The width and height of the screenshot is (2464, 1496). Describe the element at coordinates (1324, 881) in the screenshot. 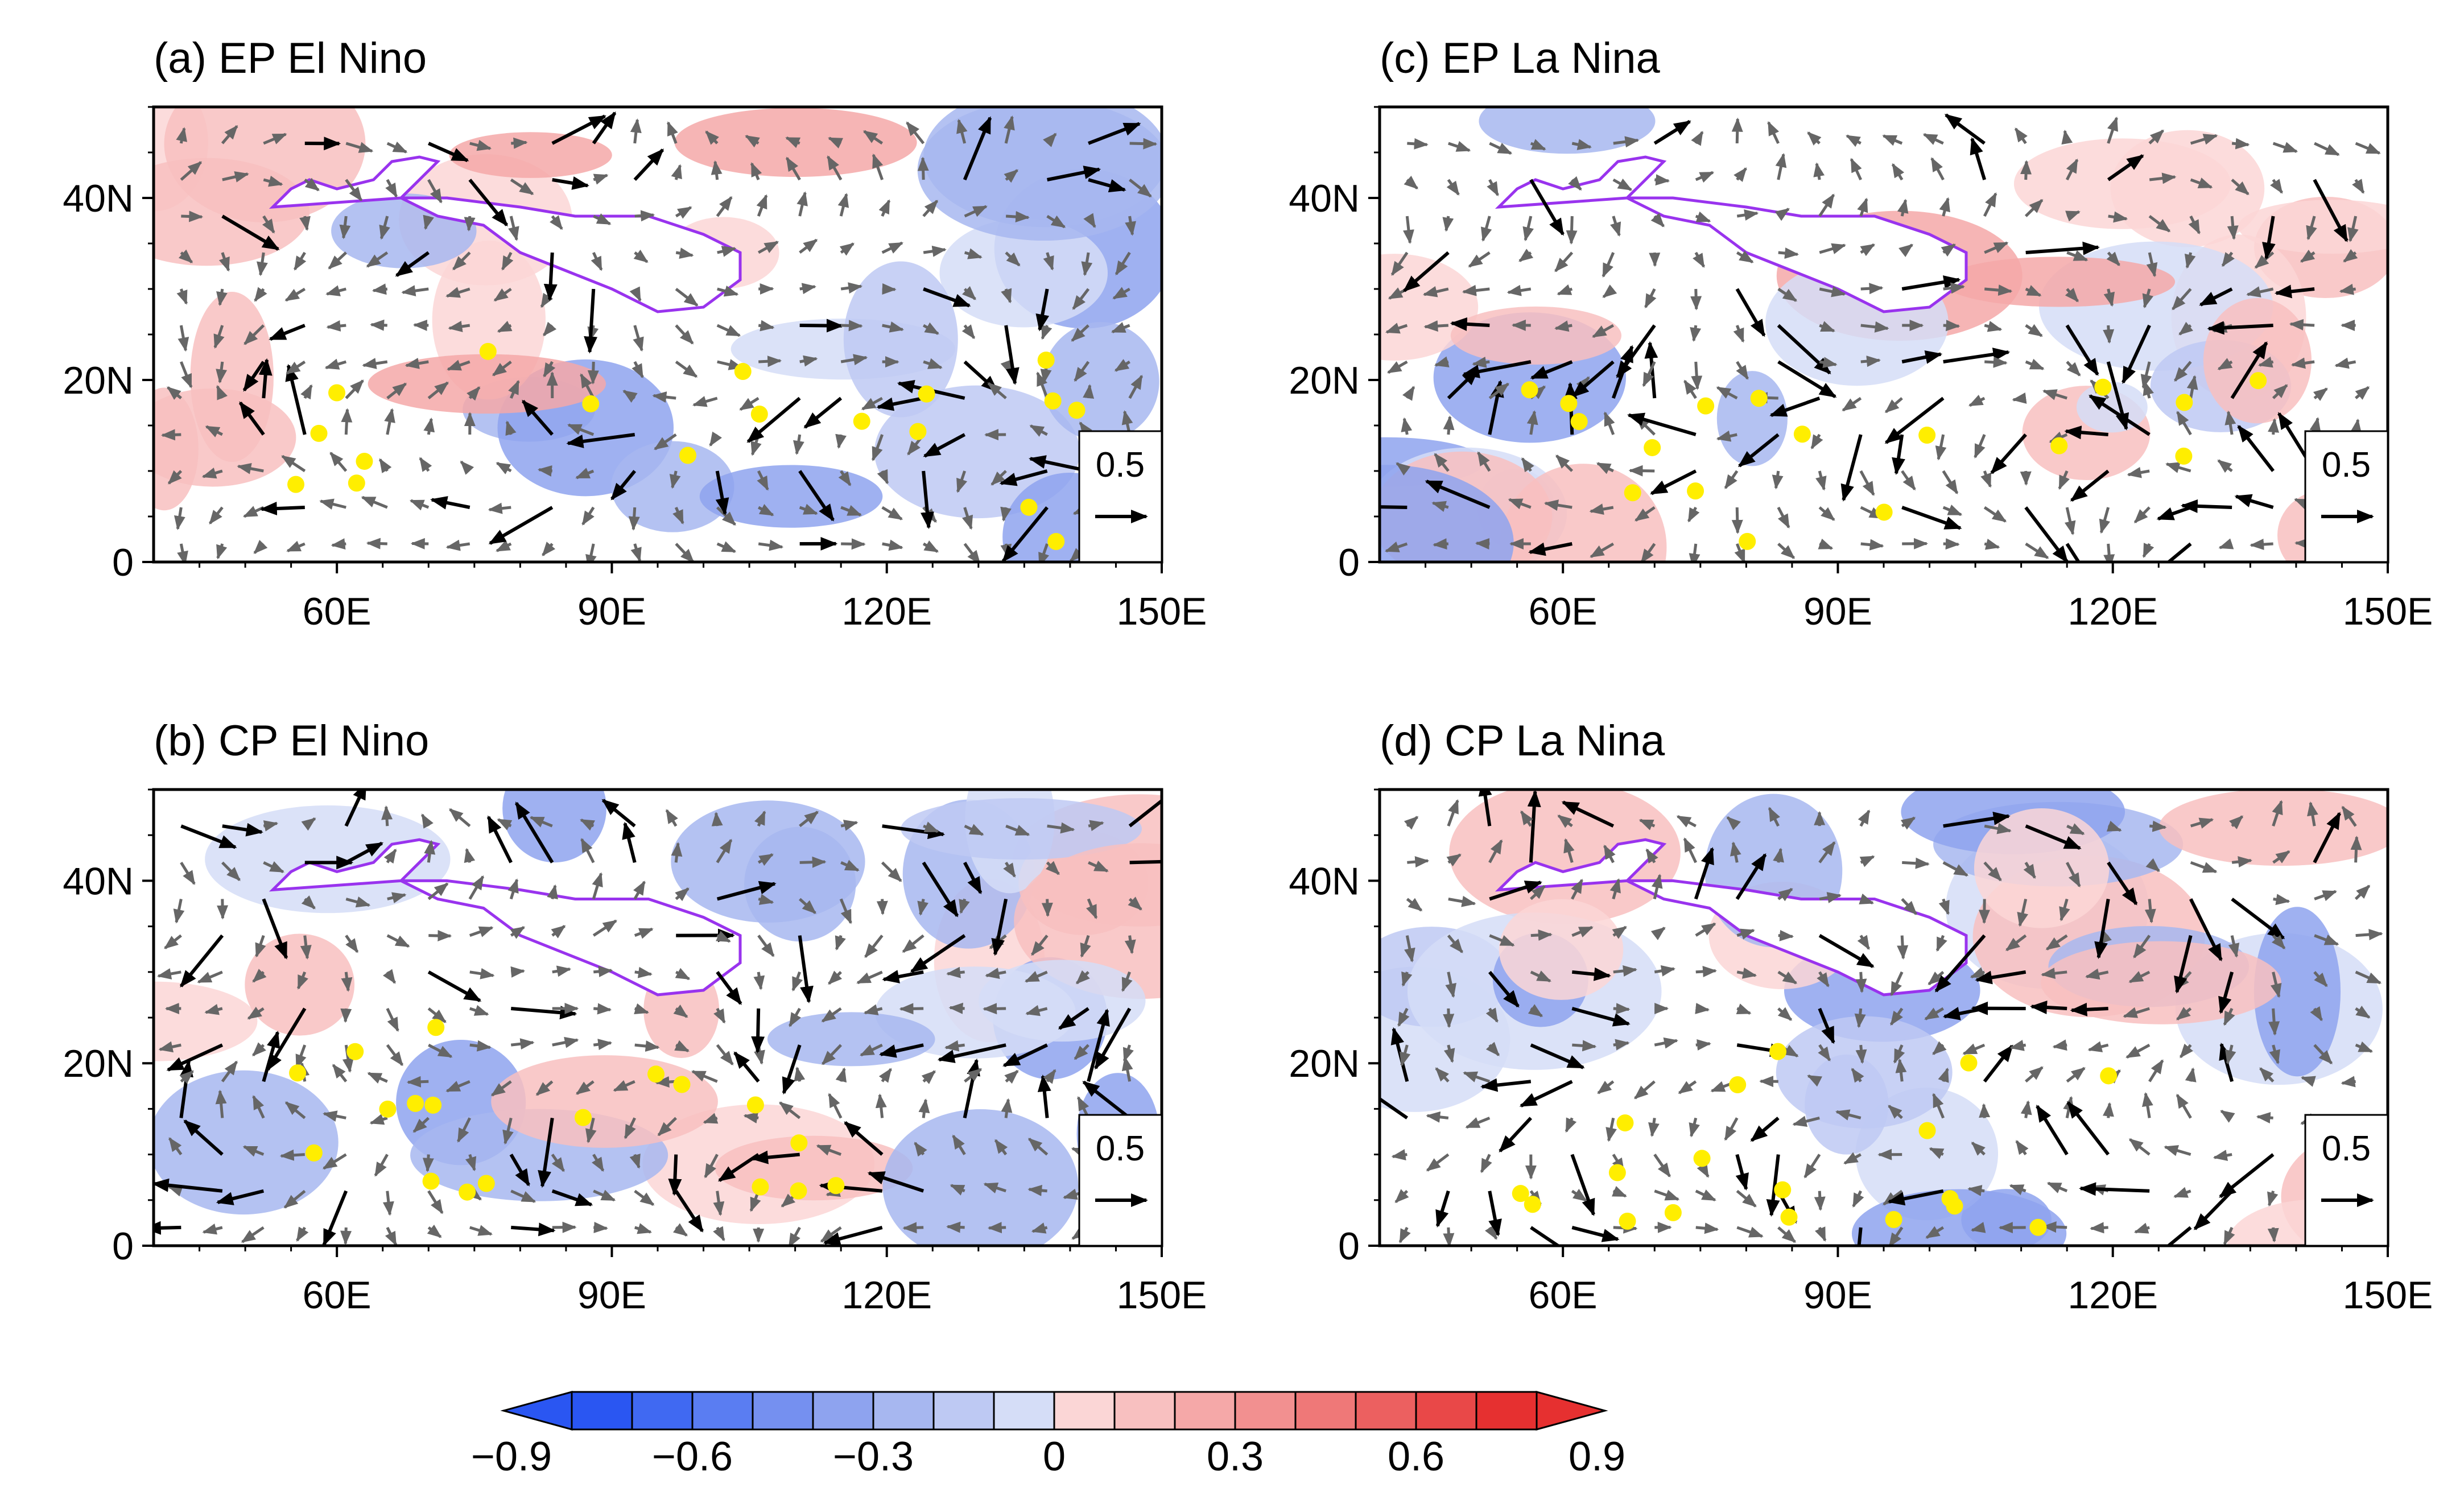

I see `y-tick-label: 40N` at that location.